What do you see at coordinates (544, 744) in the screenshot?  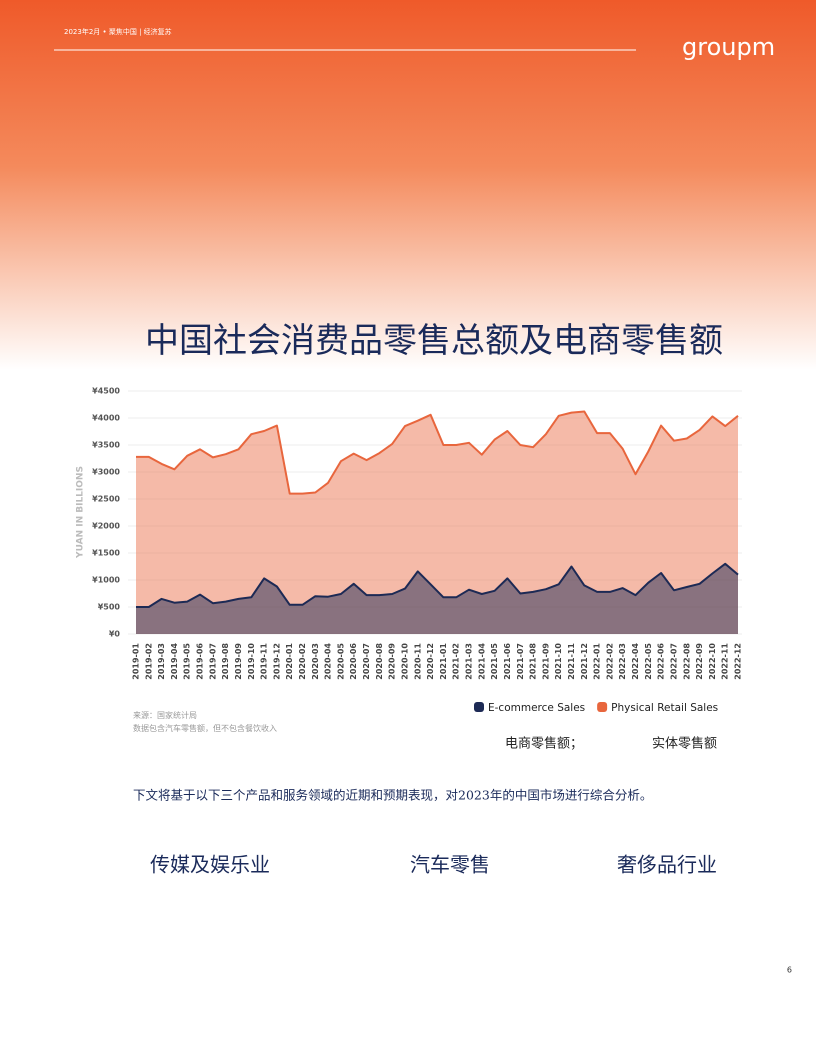 I see `cn-legend: 电商零售额；` at bounding box center [544, 744].